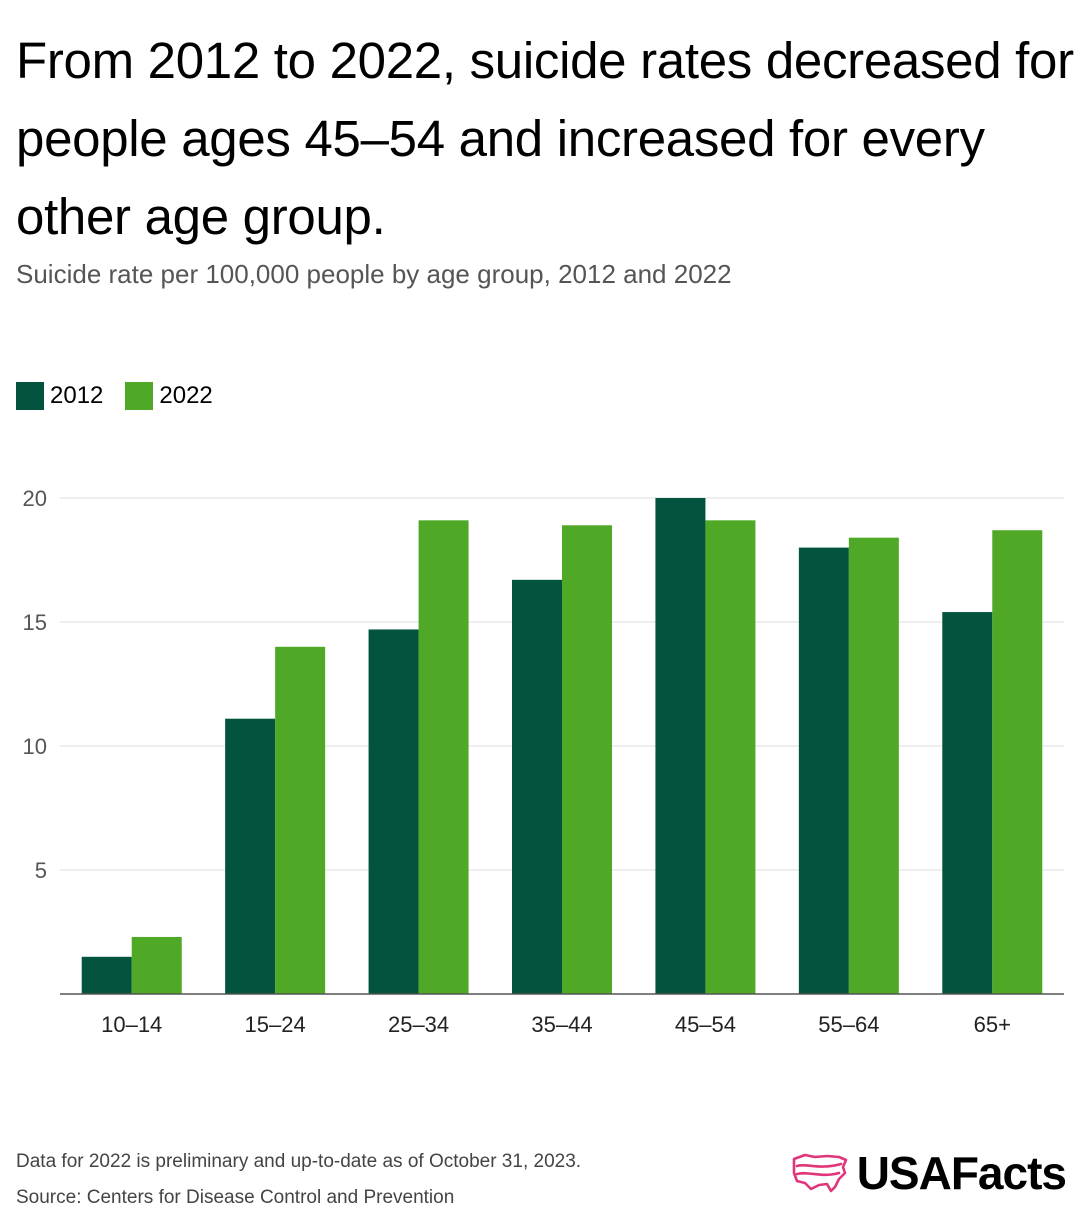 The height and width of the screenshot is (1226, 1080). I want to click on bar-2012-55–64, so click(823, 770).